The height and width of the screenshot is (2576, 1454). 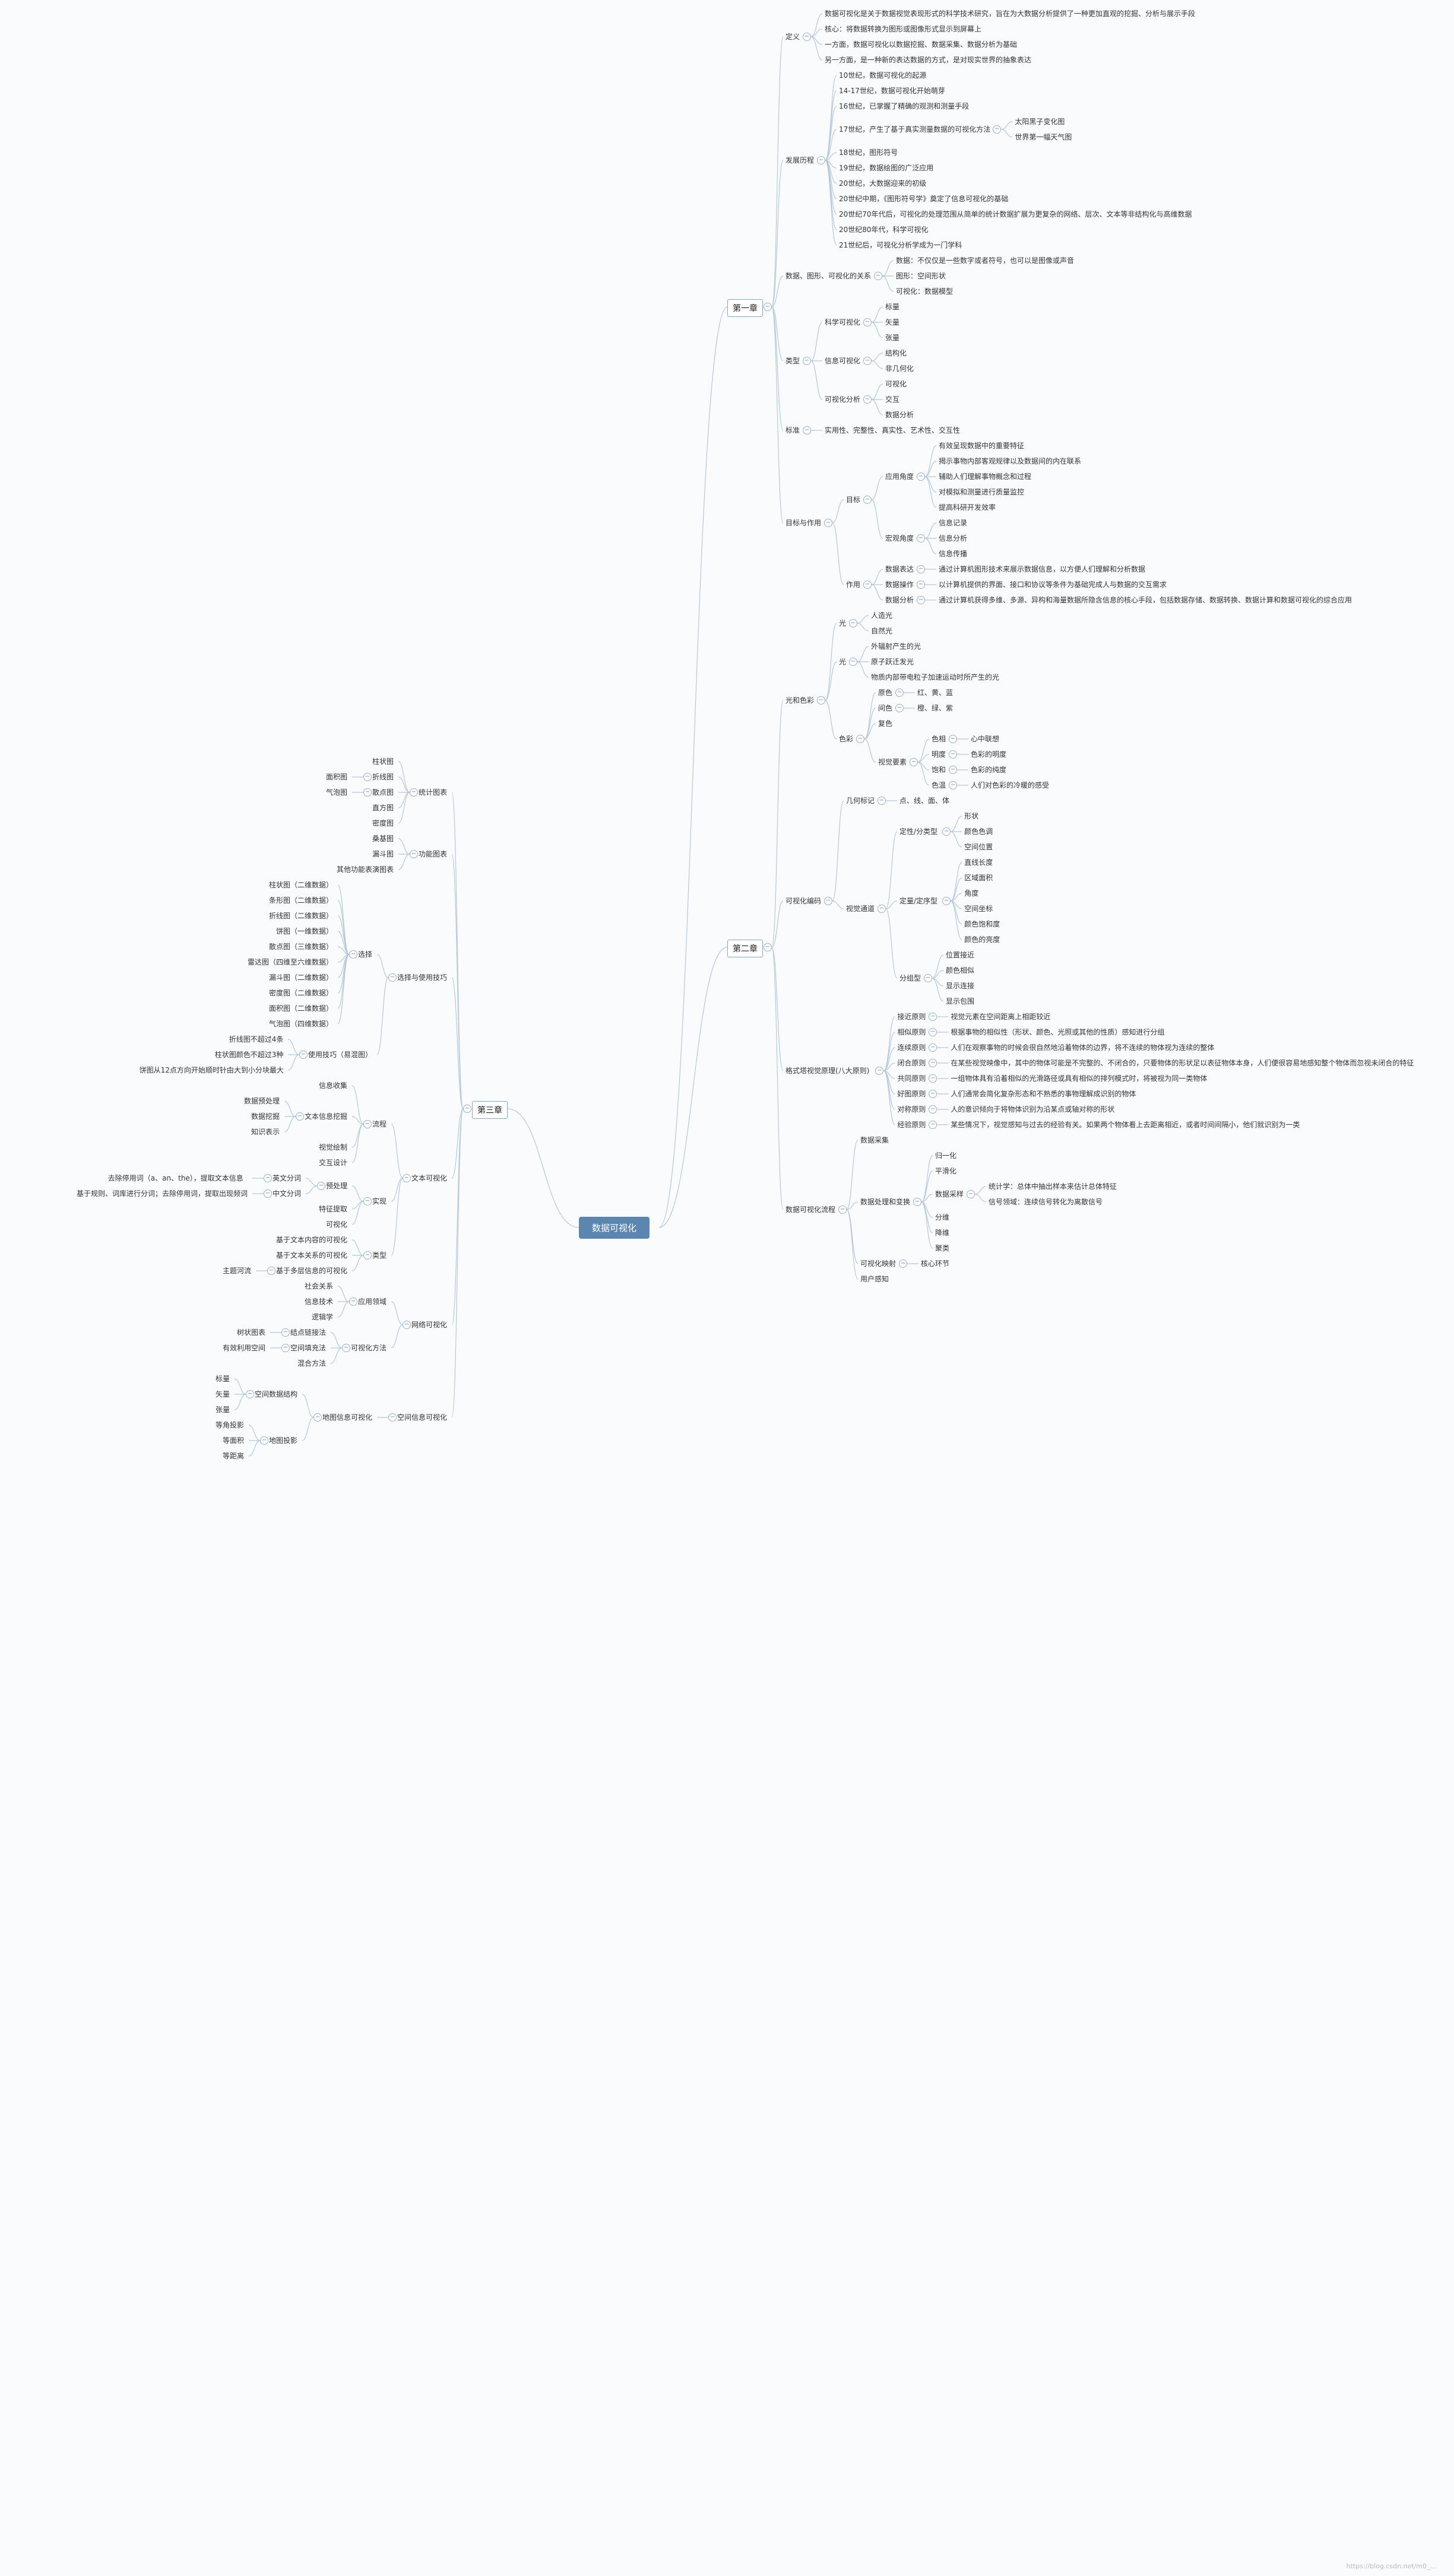 What do you see at coordinates (792, 361) in the screenshot?
I see `topic-node: 类型` at bounding box center [792, 361].